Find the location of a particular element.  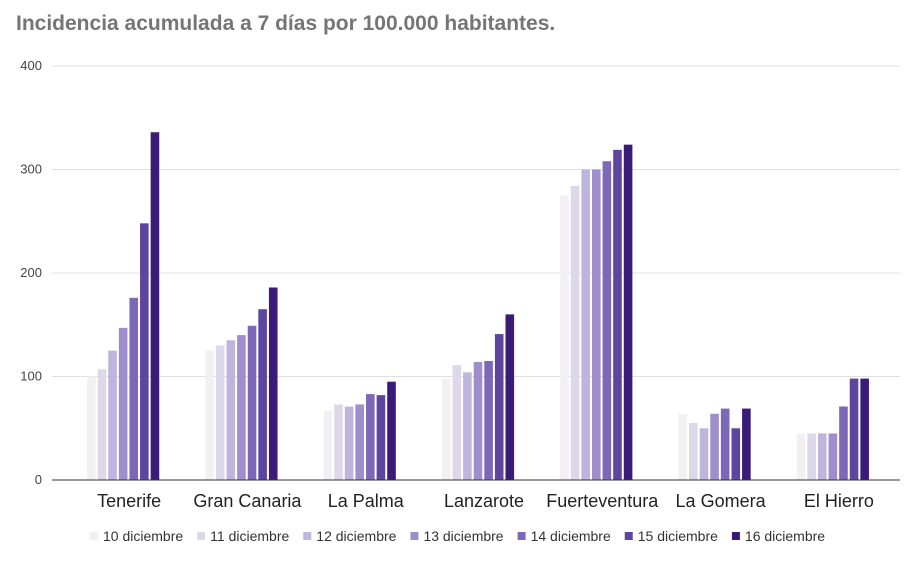

legend-label: 10 diciembre is located at coordinates (143, 536).